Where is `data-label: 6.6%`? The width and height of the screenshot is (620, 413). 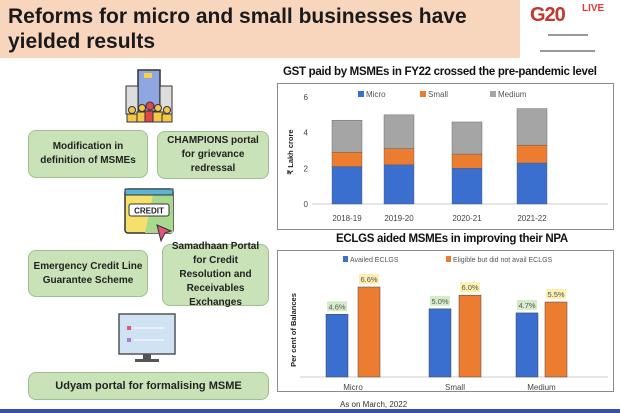 data-label: 6.6% is located at coordinates (368, 279).